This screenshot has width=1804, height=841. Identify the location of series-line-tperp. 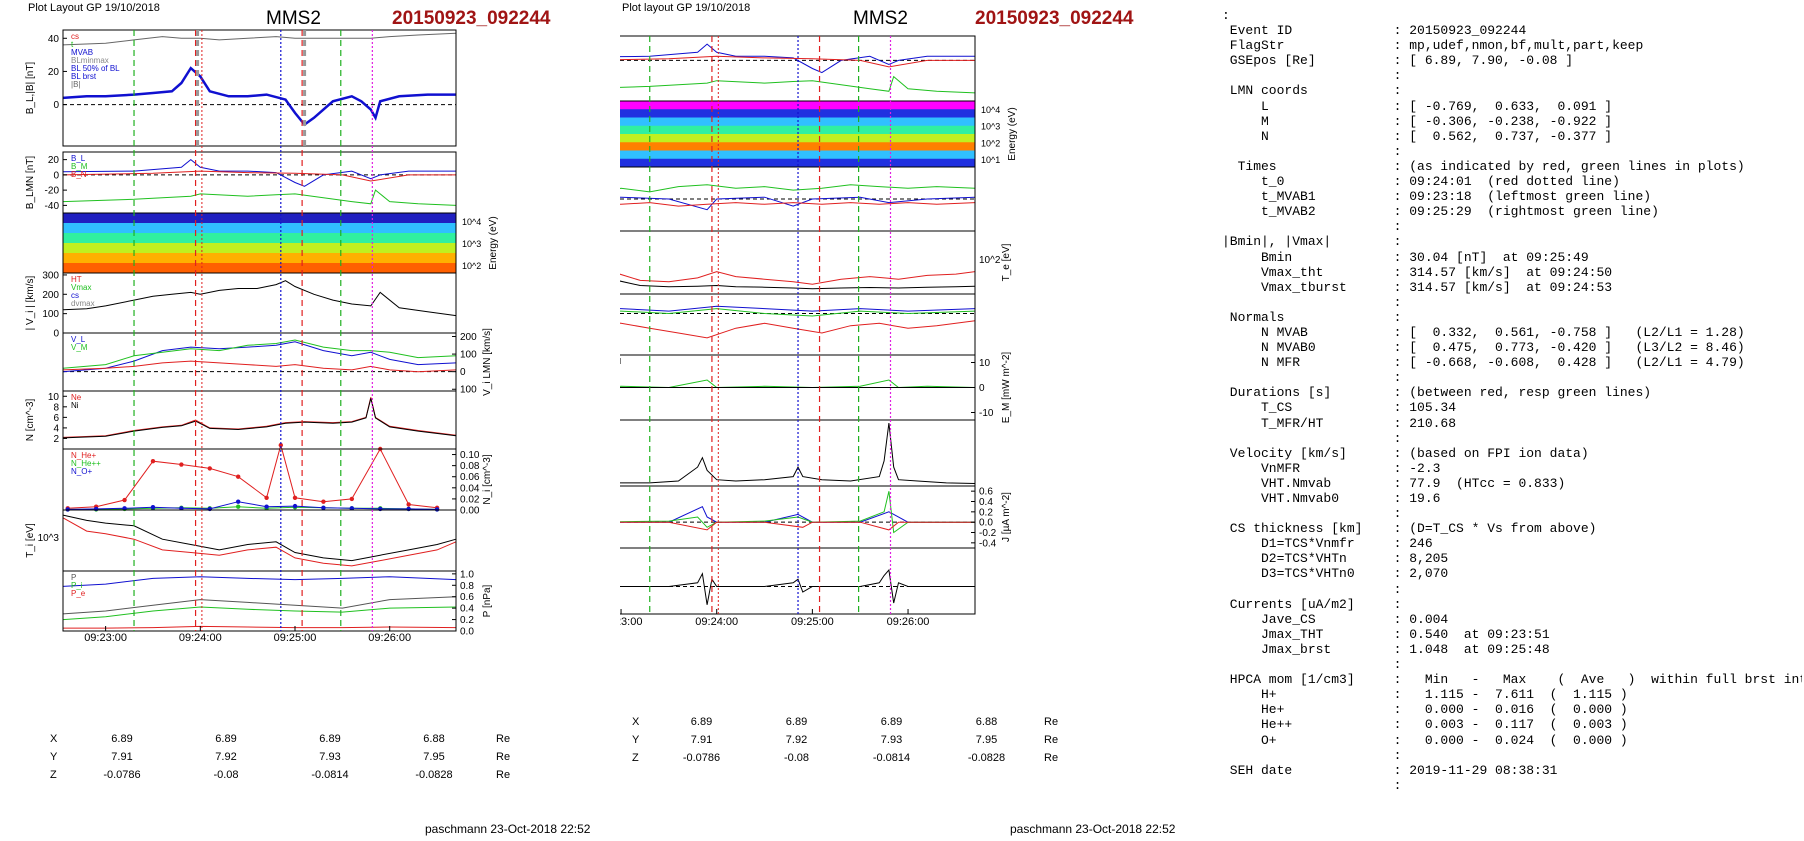
(798, 285).